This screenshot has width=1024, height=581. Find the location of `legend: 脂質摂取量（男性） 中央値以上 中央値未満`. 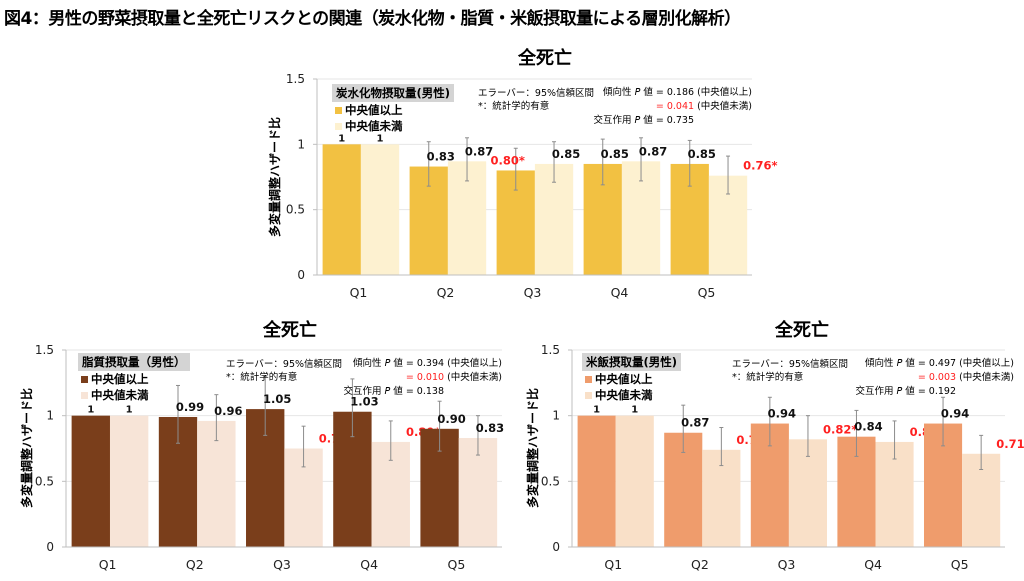

legend: 脂質摂取量（男性） 中央値以上 中央値未満 is located at coordinates (134, 378).